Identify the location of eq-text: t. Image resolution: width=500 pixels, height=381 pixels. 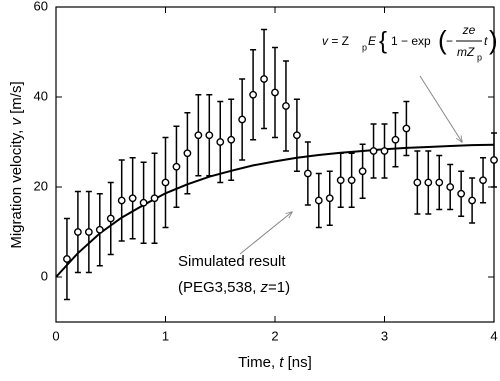
(486, 41).